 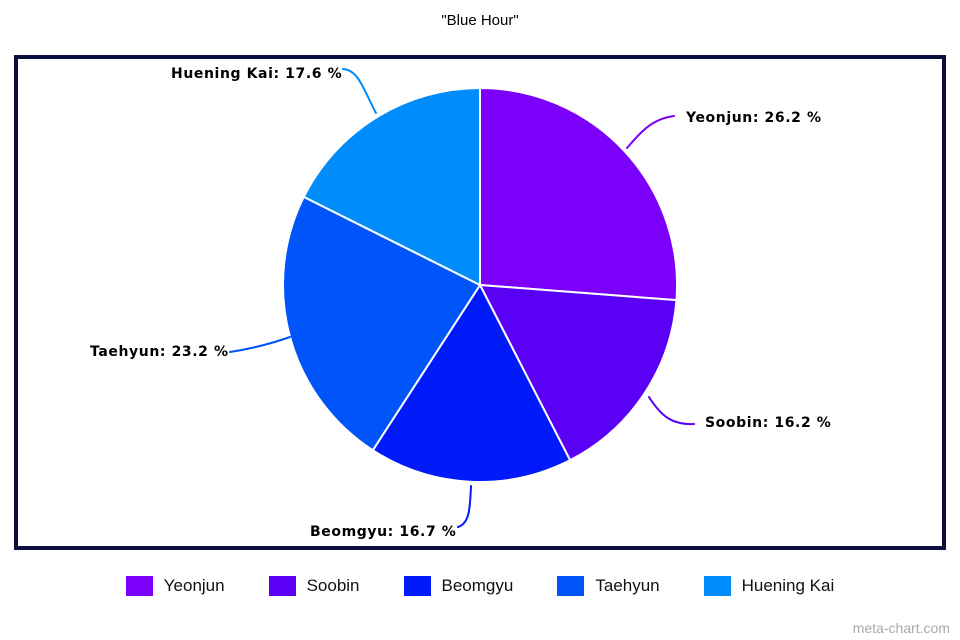 I want to click on legend-swatch-beomgyu, so click(x=417, y=586).